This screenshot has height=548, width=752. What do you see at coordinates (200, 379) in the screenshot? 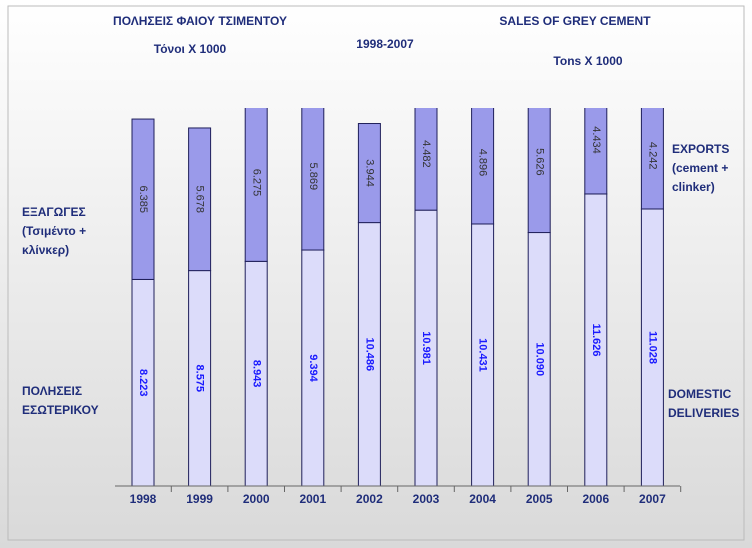
I see `value-label: 8.575` at bounding box center [200, 379].